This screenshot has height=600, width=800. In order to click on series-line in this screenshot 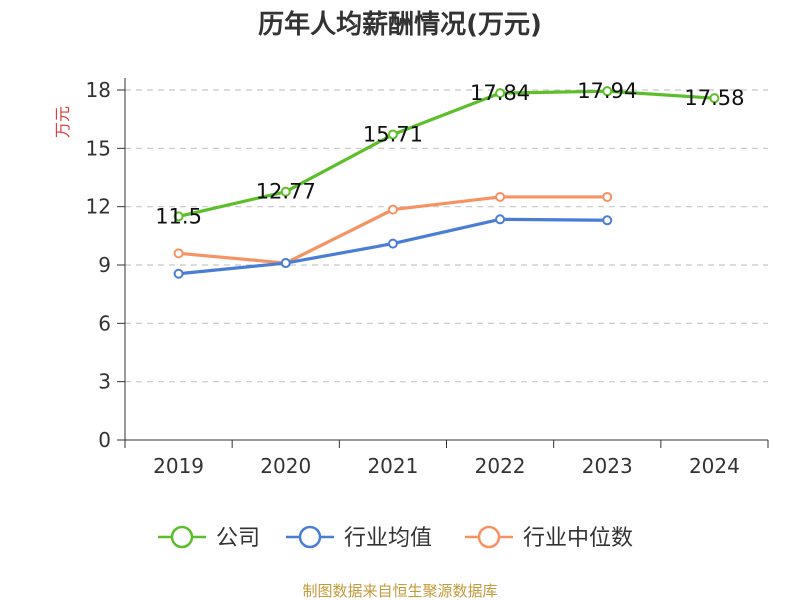, I will do `click(446, 153)`.